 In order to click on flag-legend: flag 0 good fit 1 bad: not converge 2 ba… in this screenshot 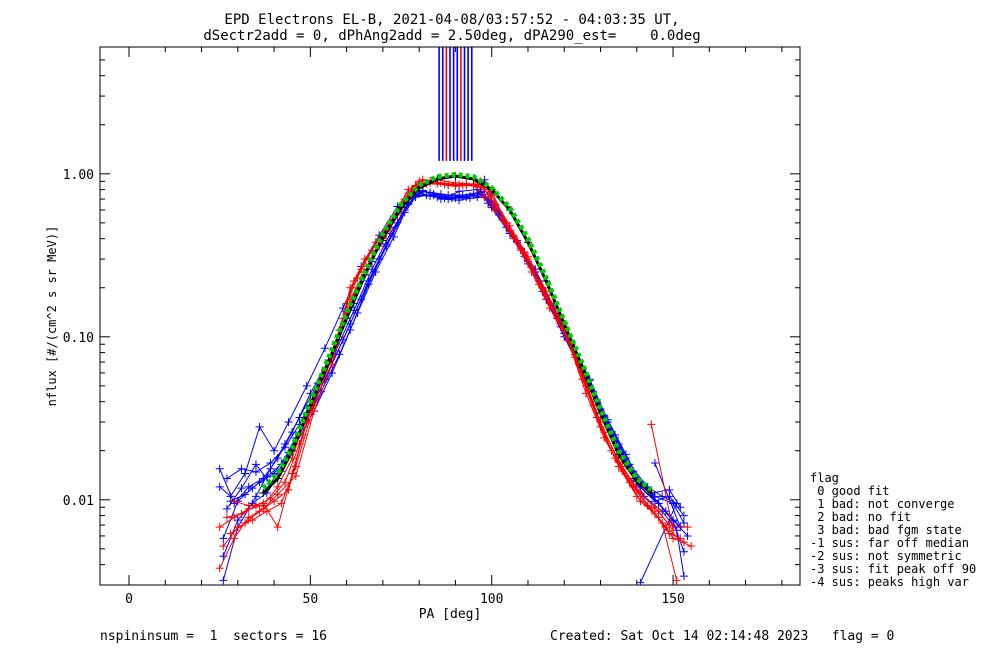, I will do `click(893, 530)`.